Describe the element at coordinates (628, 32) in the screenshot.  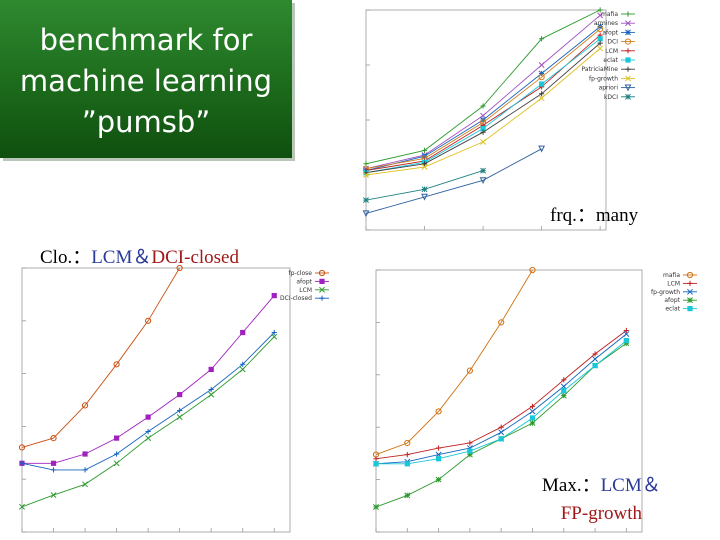
I see `frequent-legend-afopt-marker` at that location.